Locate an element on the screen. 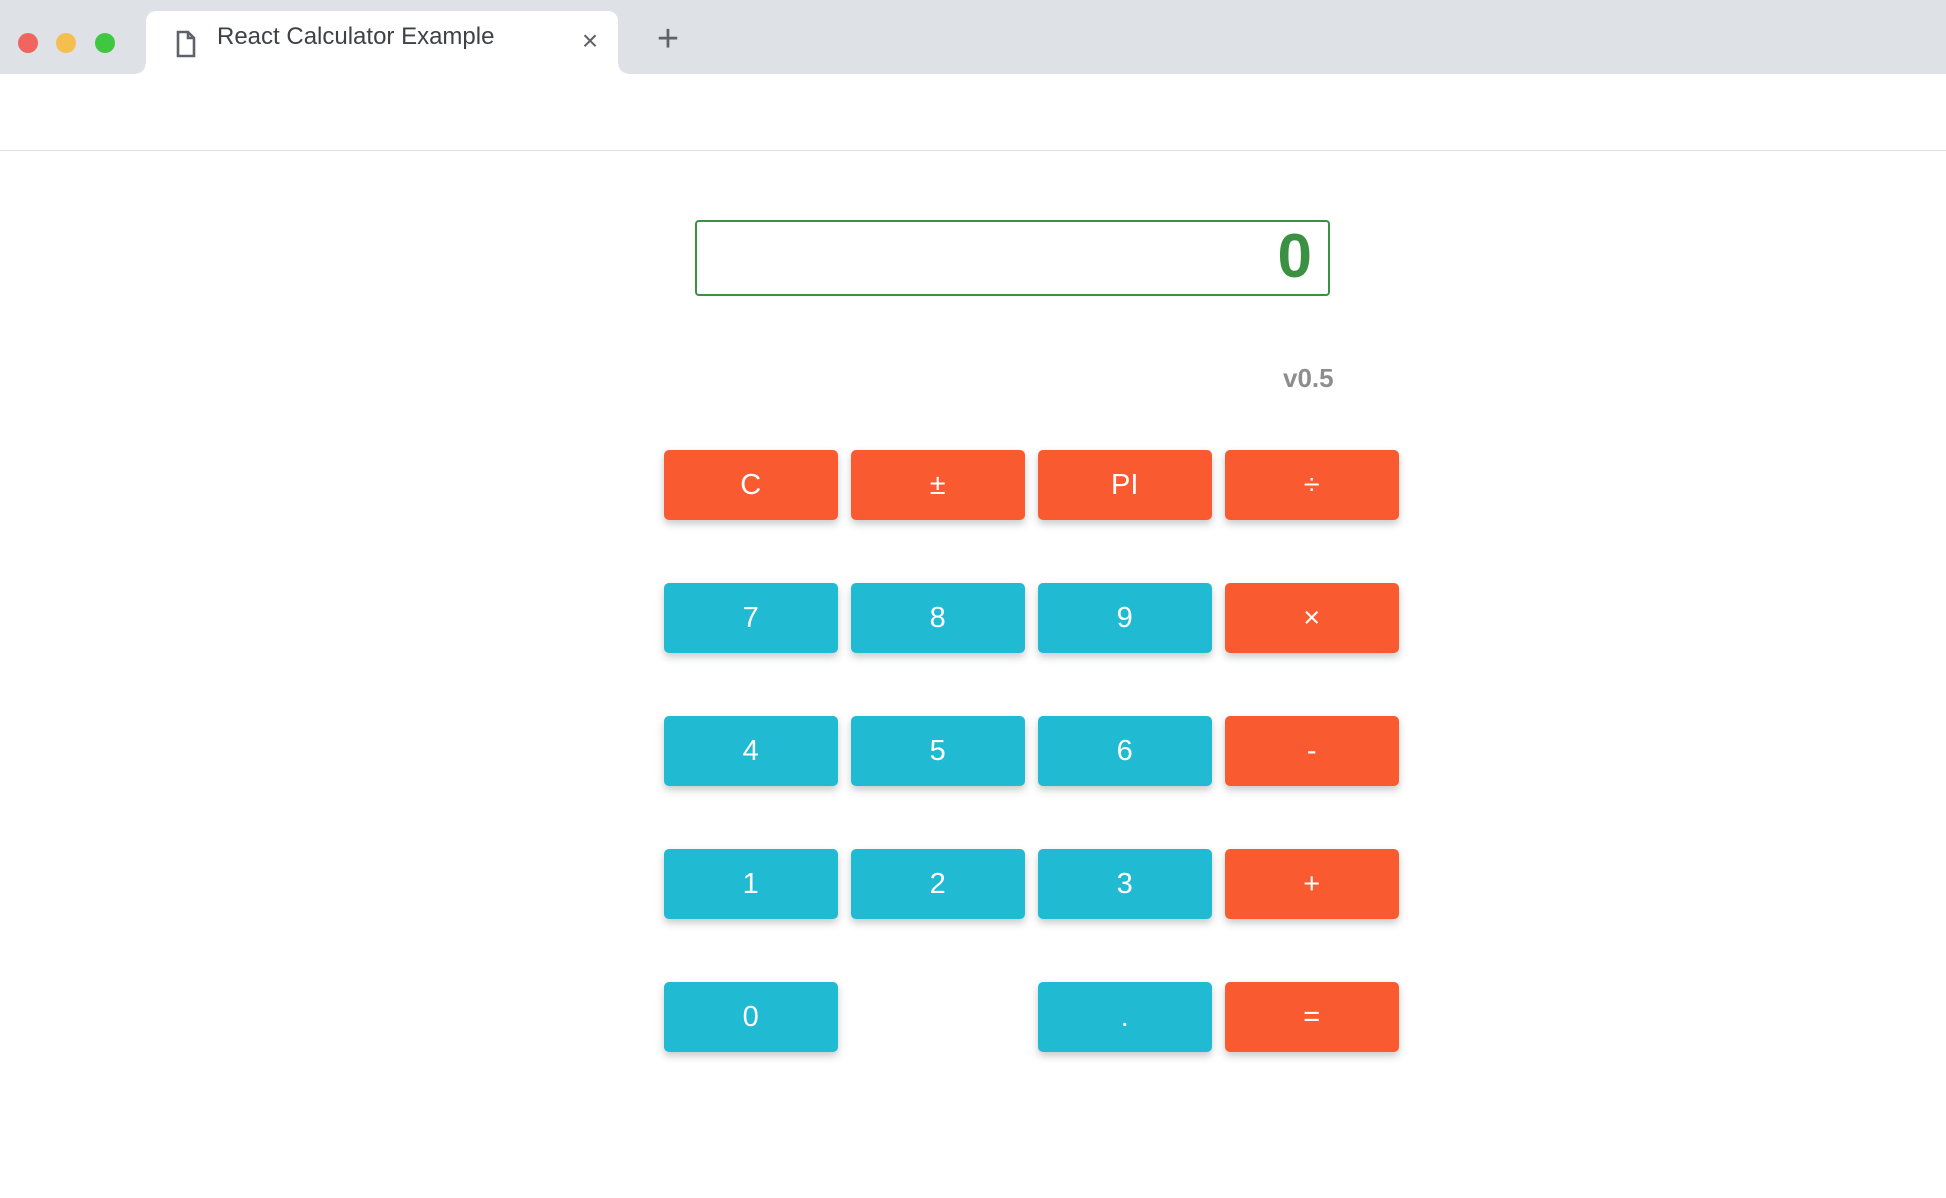  browser-tab-strip: React Calculator Example × + is located at coordinates (973, 37).